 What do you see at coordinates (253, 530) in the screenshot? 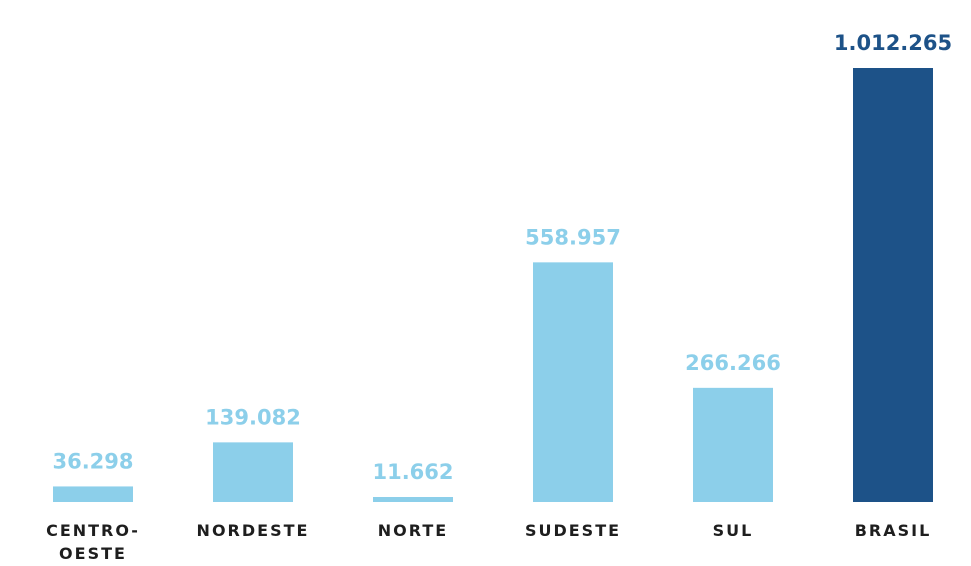
I see `x-tick-label: NORDESTE` at bounding box center [253, 530].